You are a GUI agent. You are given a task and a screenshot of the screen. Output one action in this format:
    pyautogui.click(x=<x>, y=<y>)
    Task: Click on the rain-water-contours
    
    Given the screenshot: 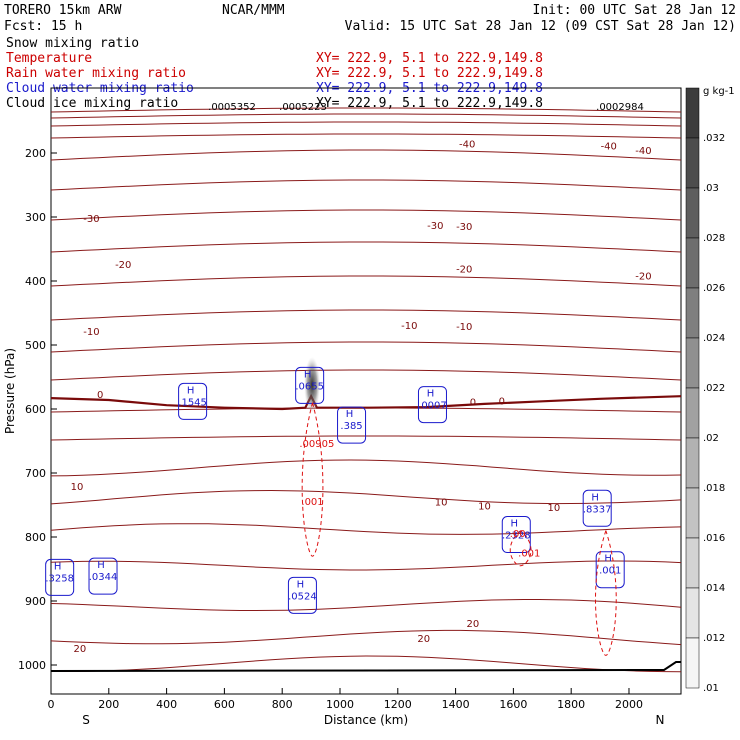 What is the action you would take?
    pyautogui.click(x=459, y=529)
    